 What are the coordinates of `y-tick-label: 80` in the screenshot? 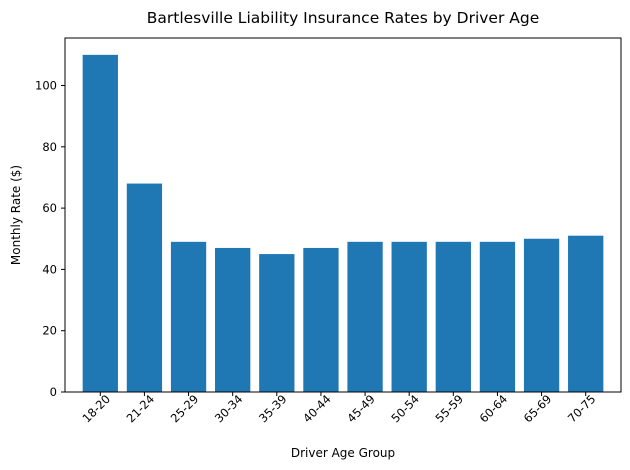 It's located at (49, 147).